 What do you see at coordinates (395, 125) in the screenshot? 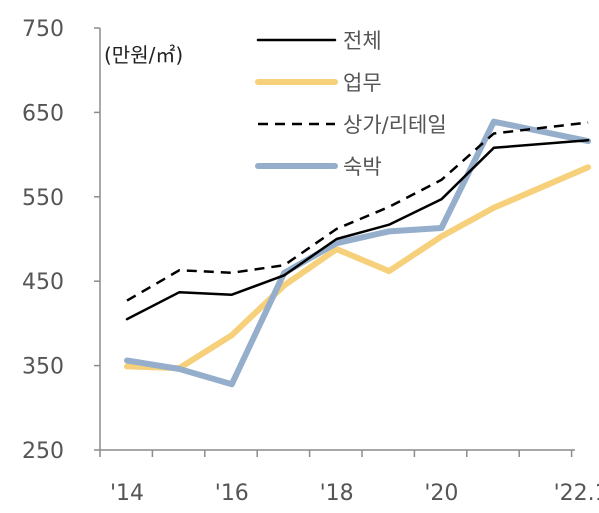
I see `legend-label-3: 상가/리테일` at bounding box center [395, 125].